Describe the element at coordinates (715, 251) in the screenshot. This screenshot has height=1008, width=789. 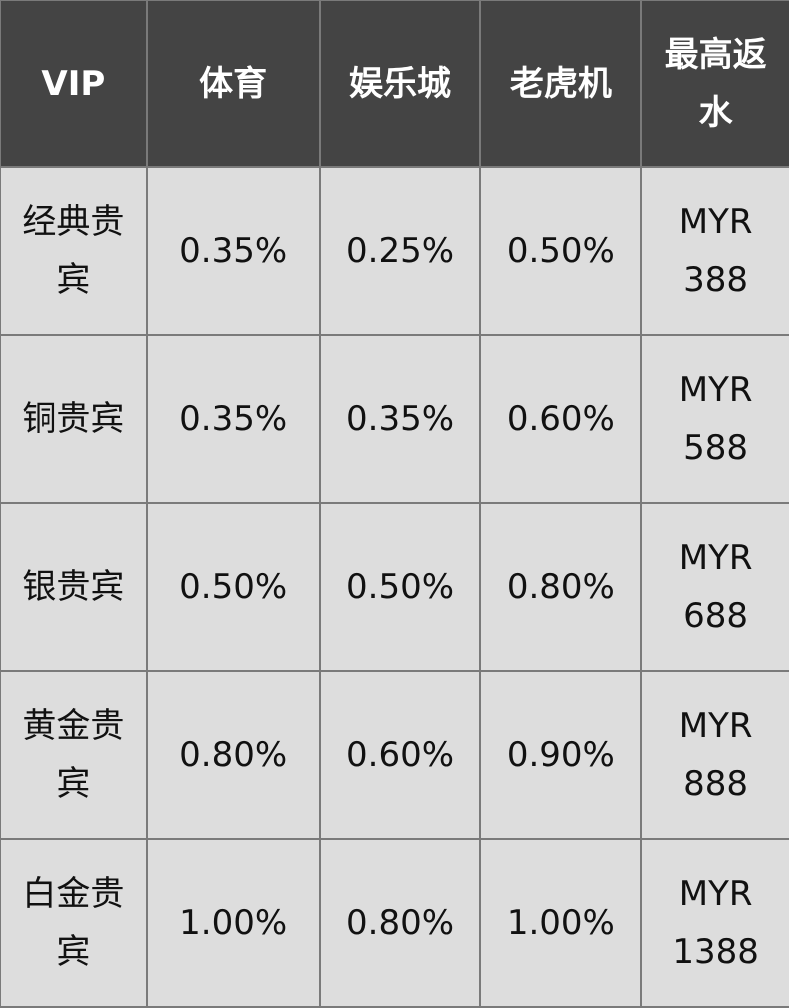
I see `table-cell: MYR 388` at that location.